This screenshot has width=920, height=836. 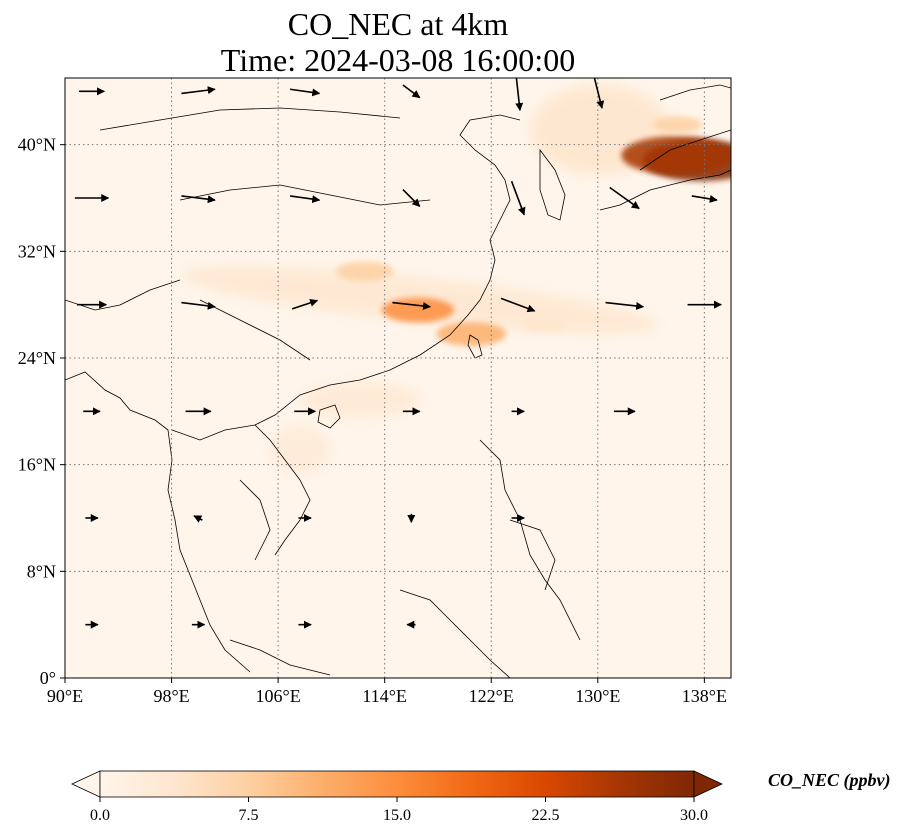 What do you see at coordinates (694, 815) in the screenshot?
I see `colorbar-tick-label: 30.0` at bounding box center [694, 815].